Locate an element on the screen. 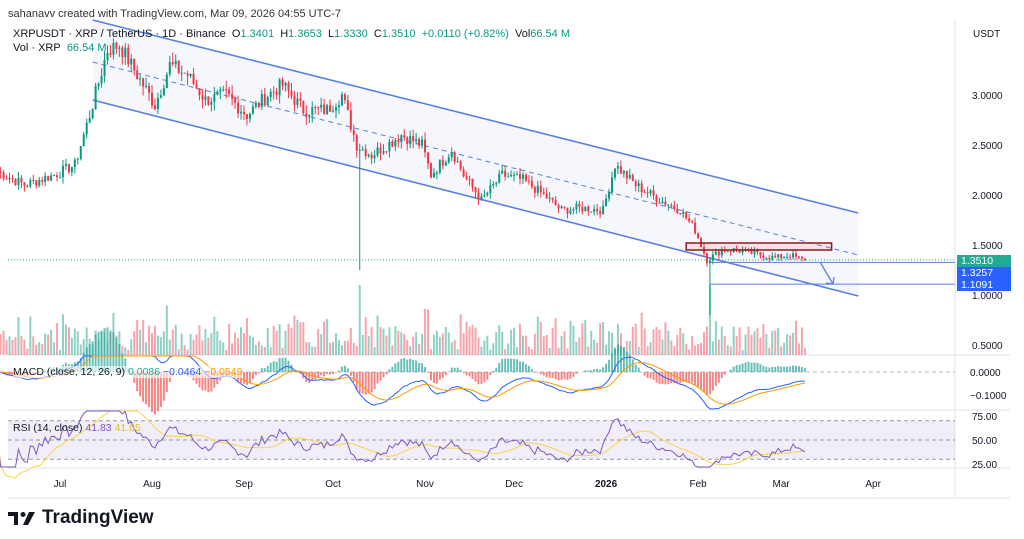 The height and width of the screenshot is (539, 1024). time-tick: Oct is located at coordinates (333, 484).